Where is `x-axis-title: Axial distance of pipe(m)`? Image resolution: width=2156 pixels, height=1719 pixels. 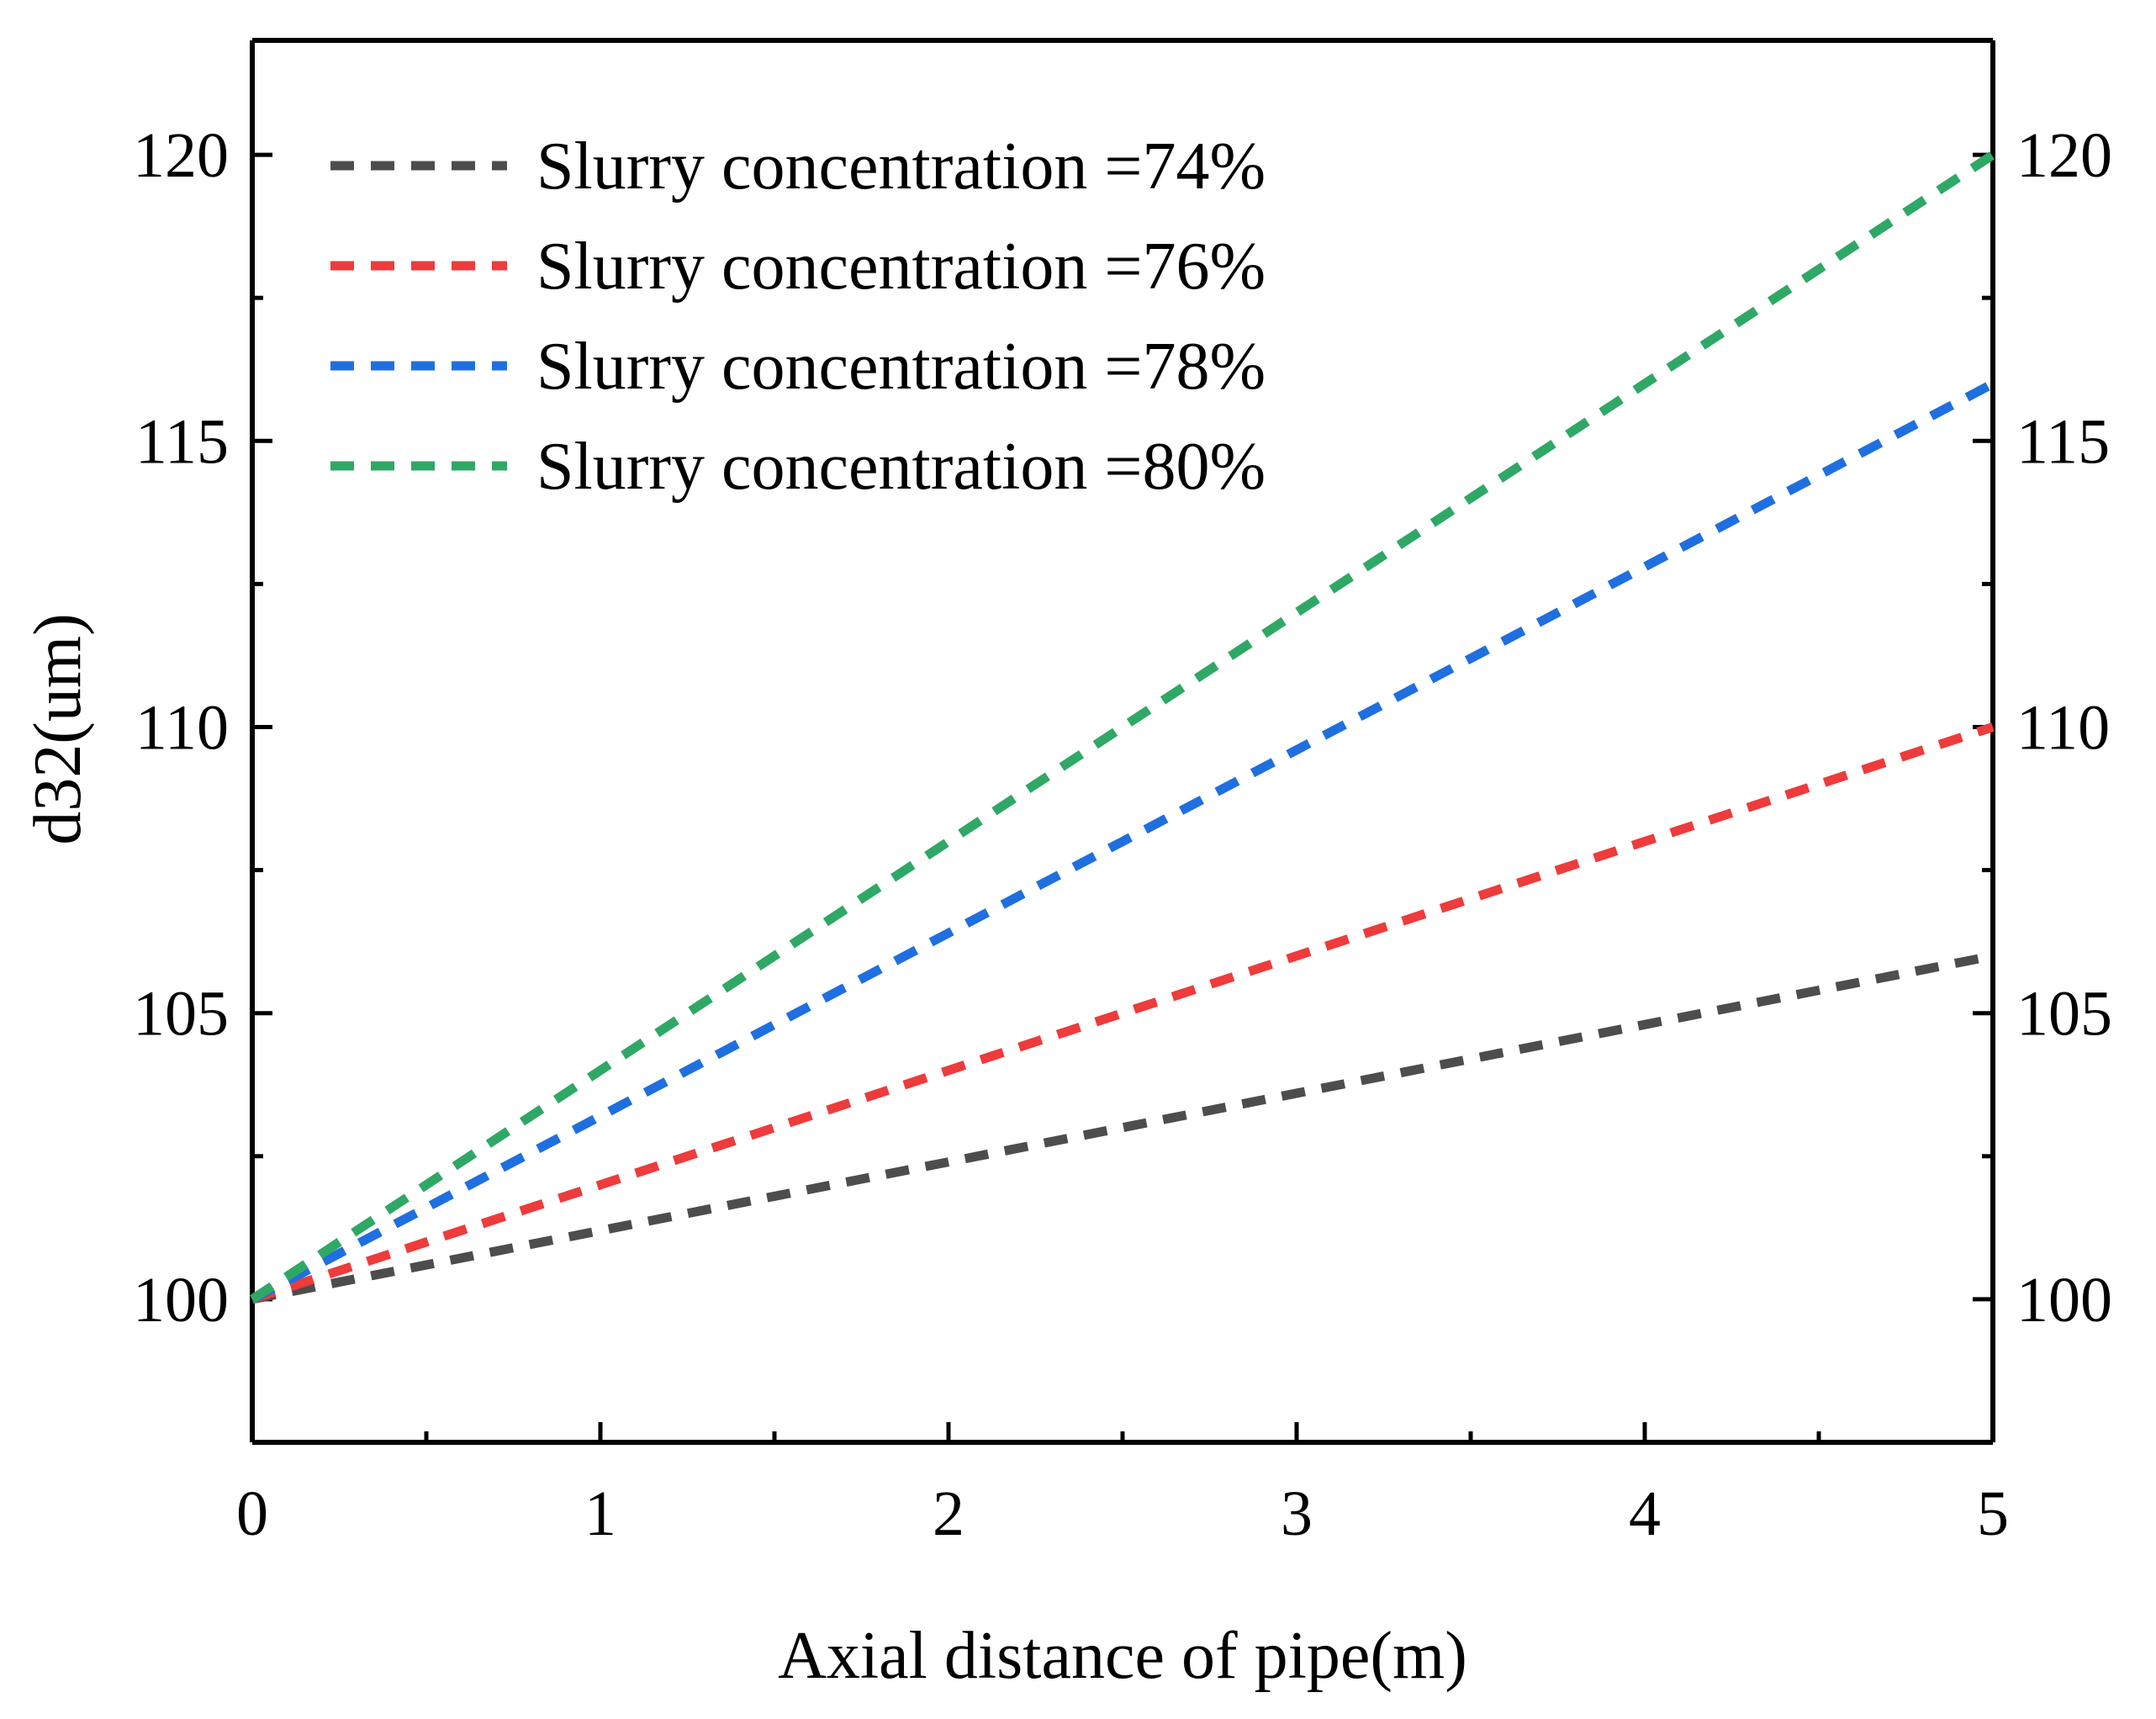 x-axis-title: Axial distance of pipe(m) is located at coordinates (1122, 1656).